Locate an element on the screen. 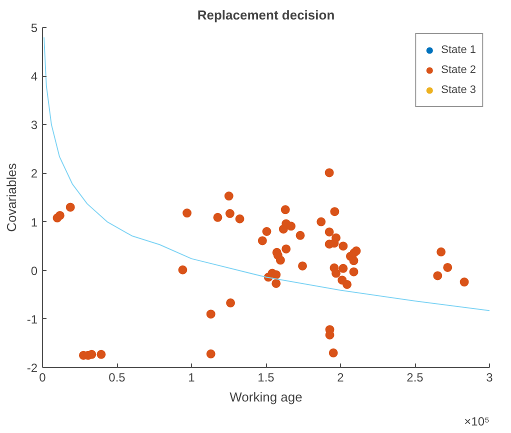 This screenshot has height=433, width=511. x-tick-label: 1 is located at coordinates (192, 377).